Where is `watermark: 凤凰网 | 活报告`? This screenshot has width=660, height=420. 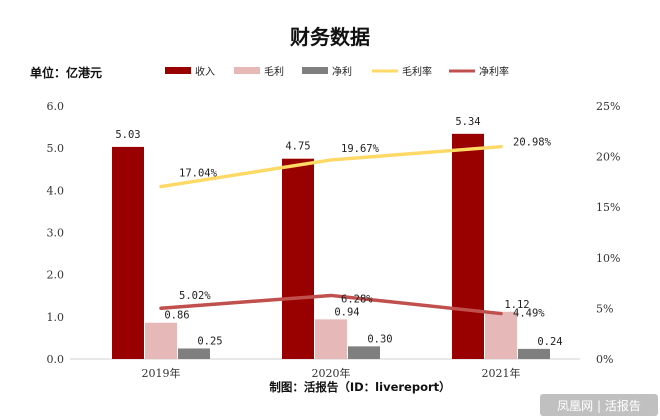
watermark: 凤凰网 | 活报告 is located at coordinates (599, 405).